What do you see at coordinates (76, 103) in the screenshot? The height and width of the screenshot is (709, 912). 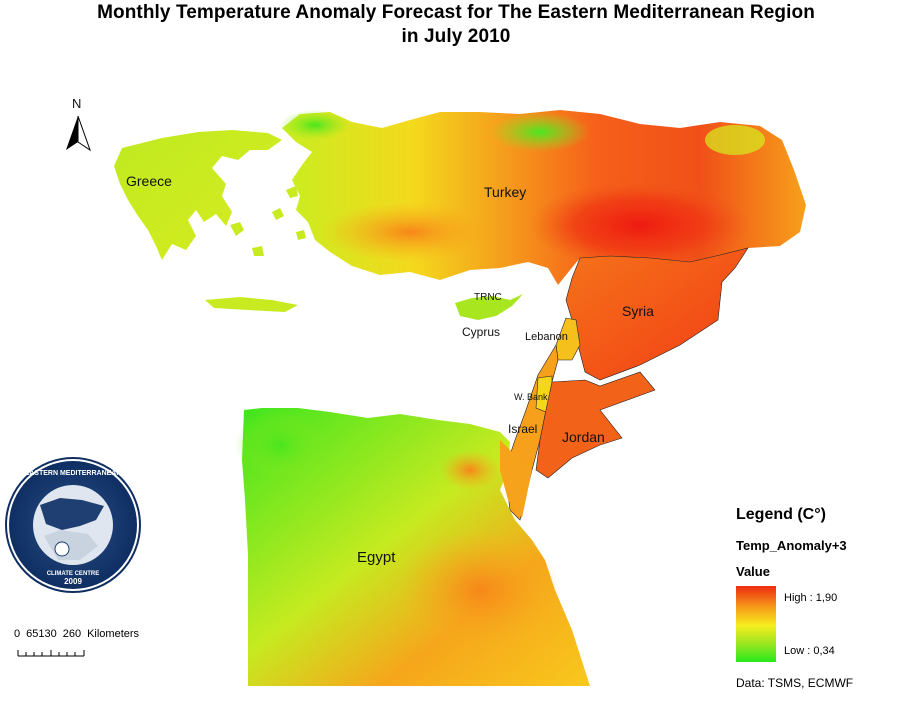 I see `north-label: N` at bounding box center [76, 103].